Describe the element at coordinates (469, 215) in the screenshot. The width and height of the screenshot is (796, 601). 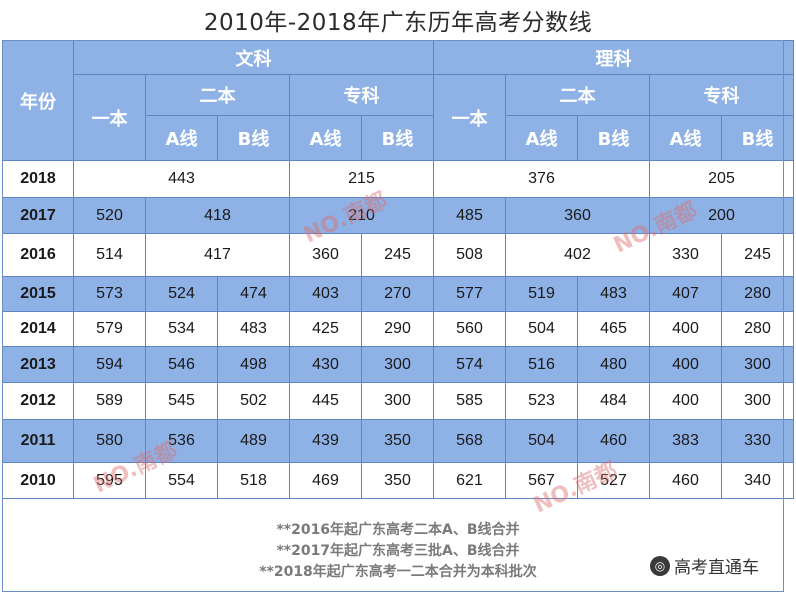
I see `score-cell: 485` at that location.